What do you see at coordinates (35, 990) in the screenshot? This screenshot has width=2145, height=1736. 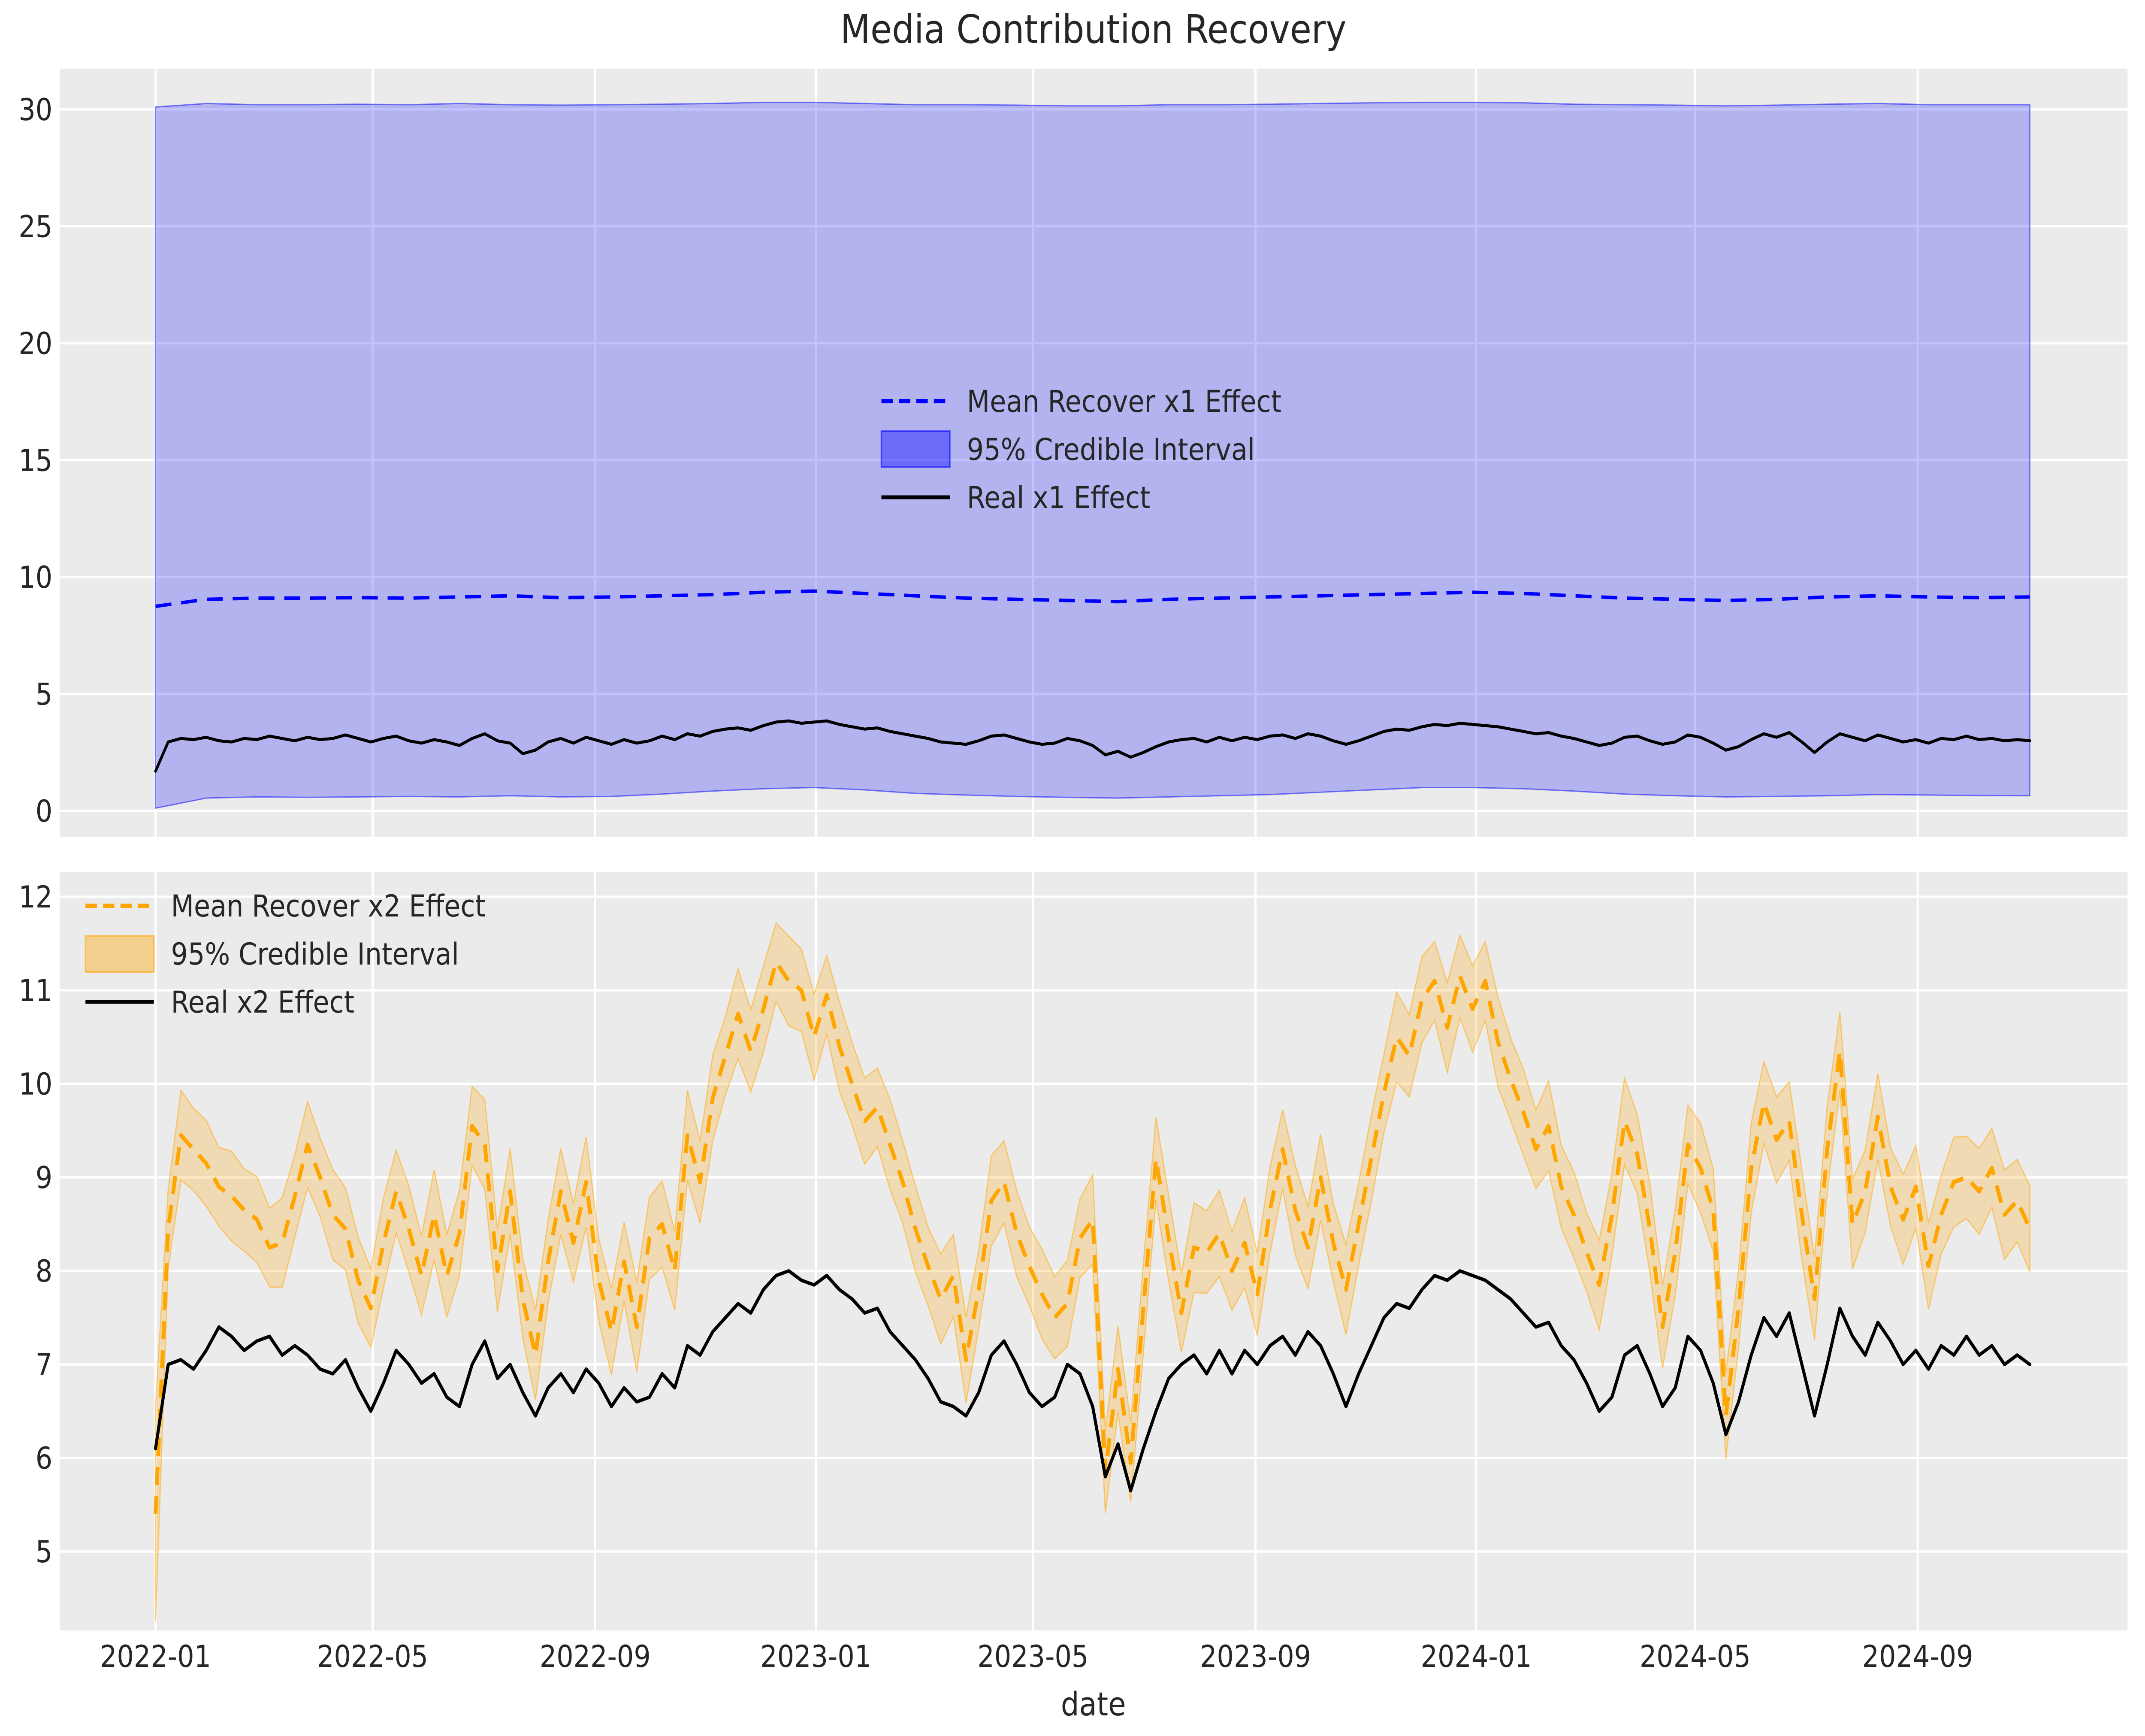 I see `bottom-y-tick-label: 11` at bounding box center [35, 990].